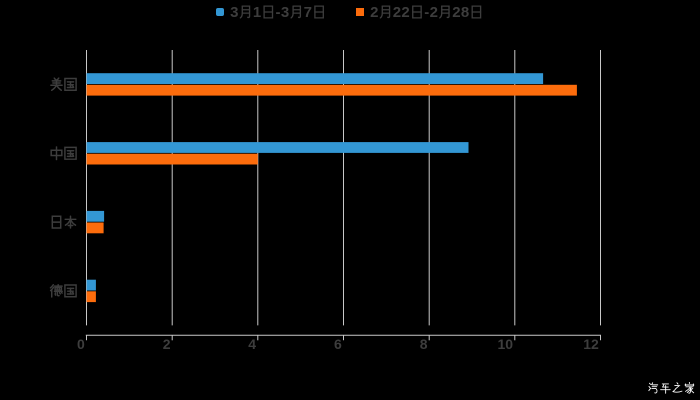 The width and height of the screenshot is (700, 400). What do you see at coordinates (506, 344) in the screenshot?
I see `svg-text: 10` at bounding box center [506, 344].